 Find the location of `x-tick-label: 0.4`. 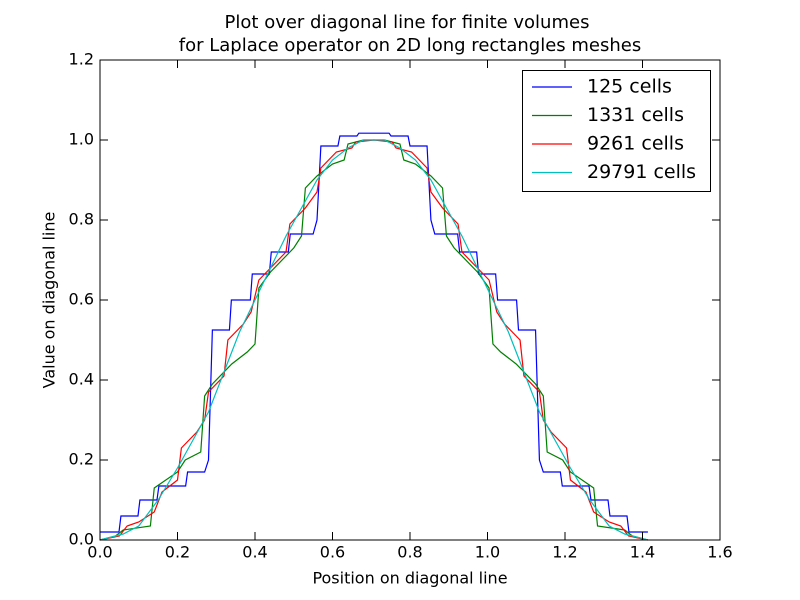

x-tick-label: 0.4 is located at coordinates (254, 552).